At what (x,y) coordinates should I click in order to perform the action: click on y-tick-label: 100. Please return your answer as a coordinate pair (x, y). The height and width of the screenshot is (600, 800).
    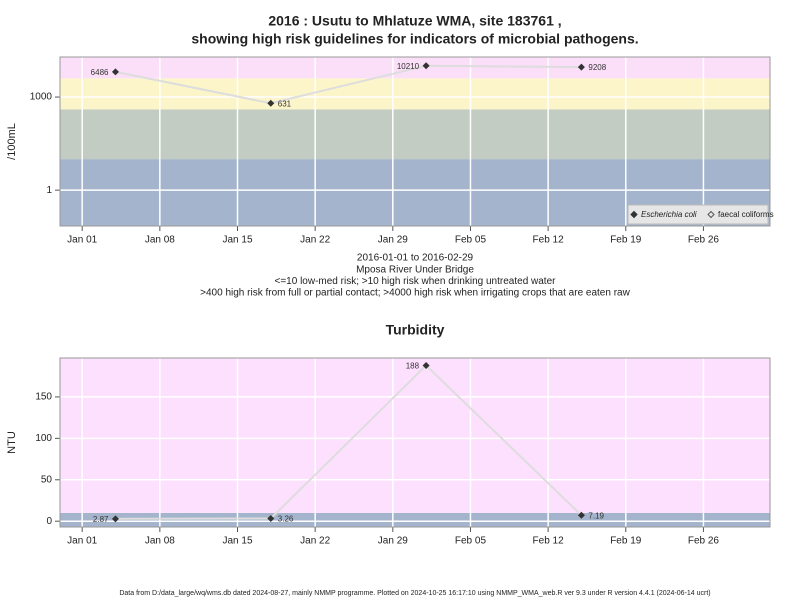
    Looking at the image, I should click on (43, 438).